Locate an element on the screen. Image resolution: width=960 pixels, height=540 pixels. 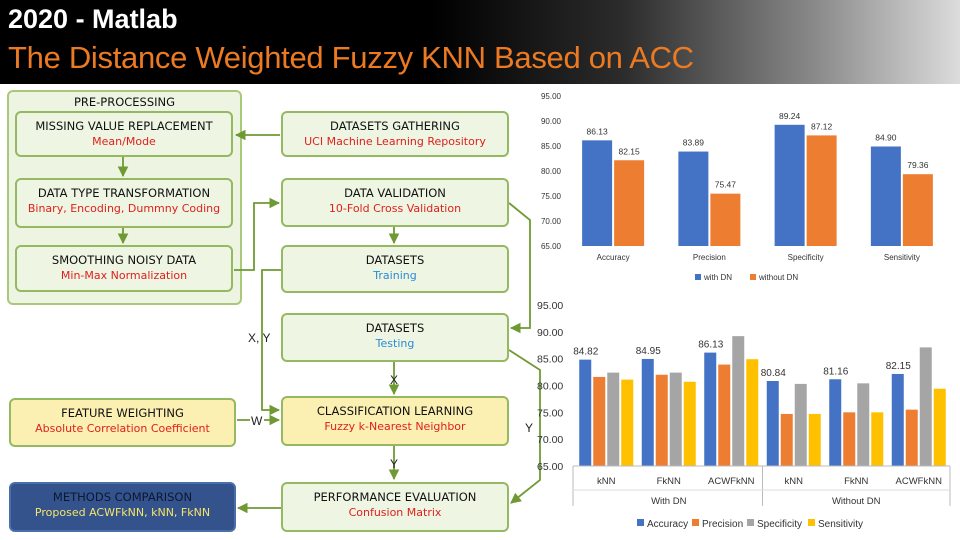
data-label: 84.82 is located at coordinates (585, 352).